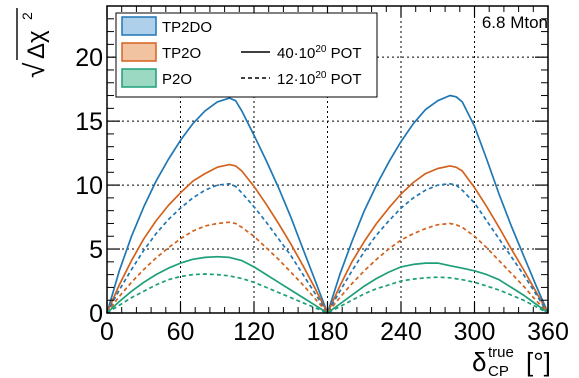  Describe the element at coordinates (538, 362) in the screenshot. I see `x-label-unit: [°]` at that location.